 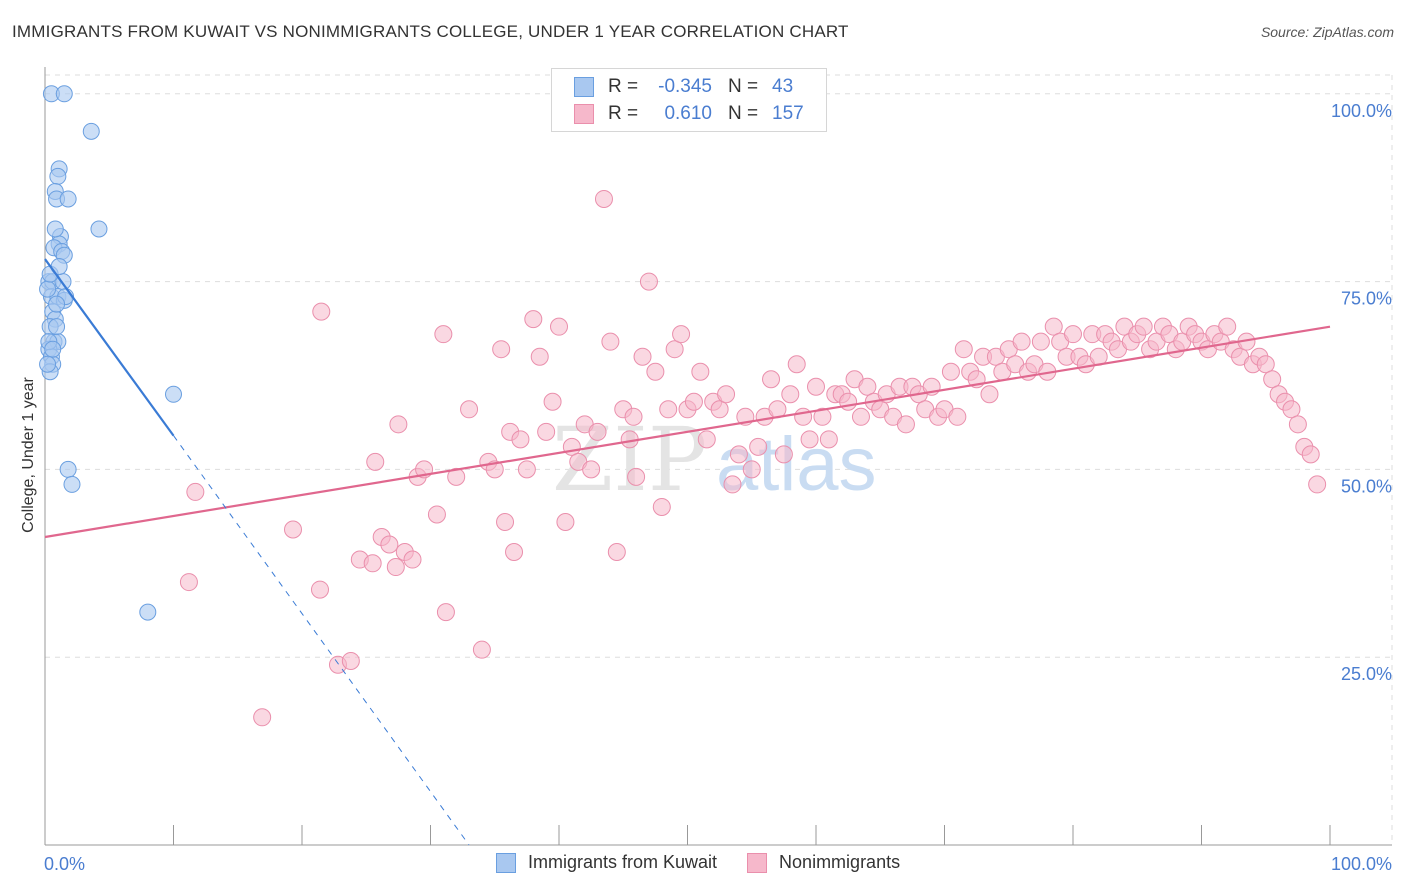 What do you see at coordinates (796, 464) in the screenshot?
I see `watermark-atlas: atlas` at bounding box center [796, 464].